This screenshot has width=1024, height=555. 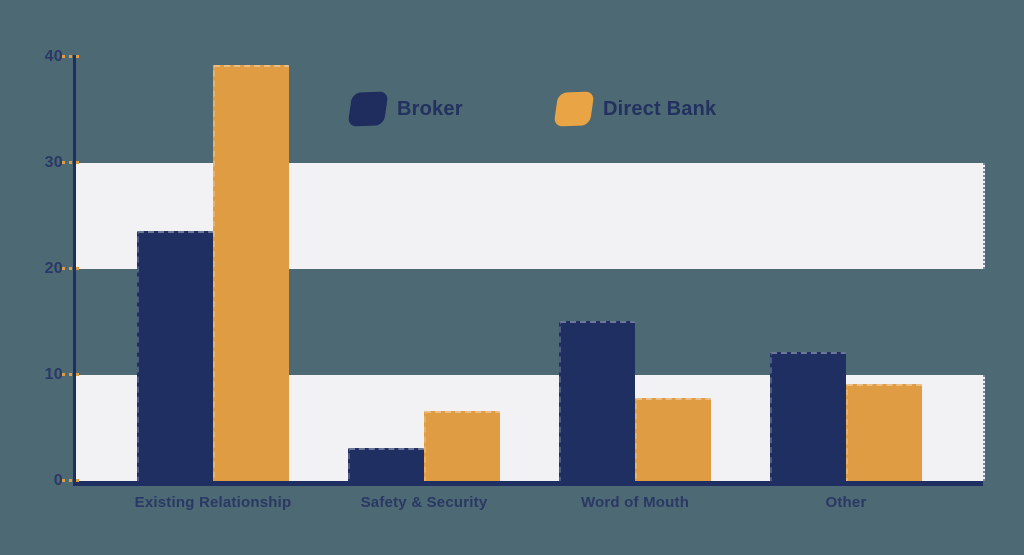 I want to click on bar-broker-safety-security, so click(x=386, y=465).